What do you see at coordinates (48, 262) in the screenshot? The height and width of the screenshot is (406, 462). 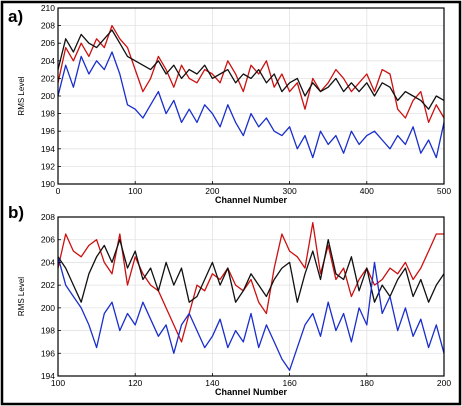 I see `panel-b-ytick-label: 204` at bounding box center [48, 262].